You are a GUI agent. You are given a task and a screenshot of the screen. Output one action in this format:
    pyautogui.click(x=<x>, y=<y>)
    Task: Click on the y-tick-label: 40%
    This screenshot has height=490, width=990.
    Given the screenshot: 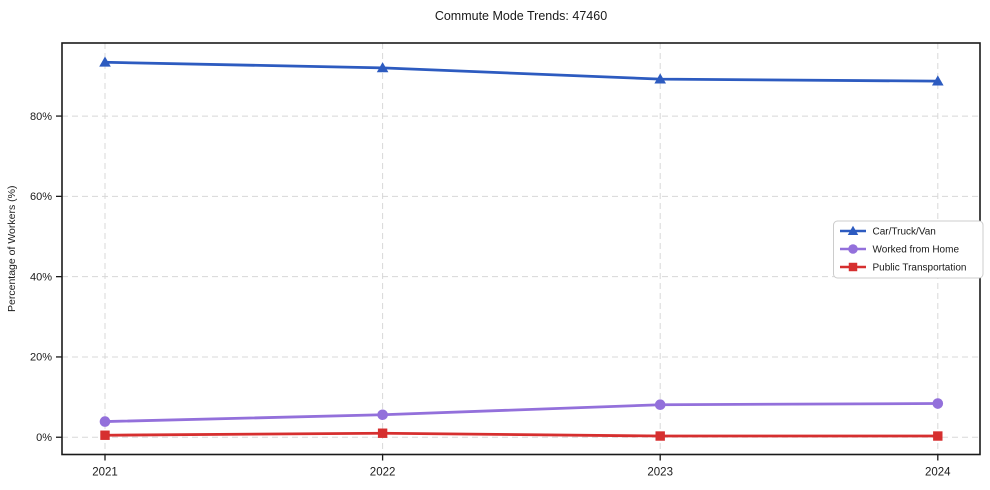 What is the action you would take?
    pyautogui.click(x=41, y=277)
    